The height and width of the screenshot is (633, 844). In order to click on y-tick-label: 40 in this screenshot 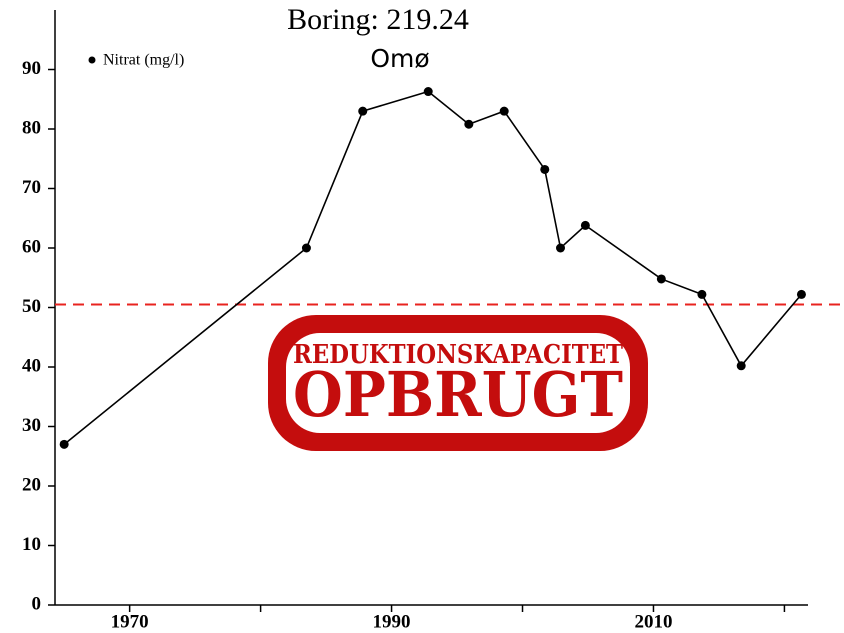, I will do `click(31, 365)`.